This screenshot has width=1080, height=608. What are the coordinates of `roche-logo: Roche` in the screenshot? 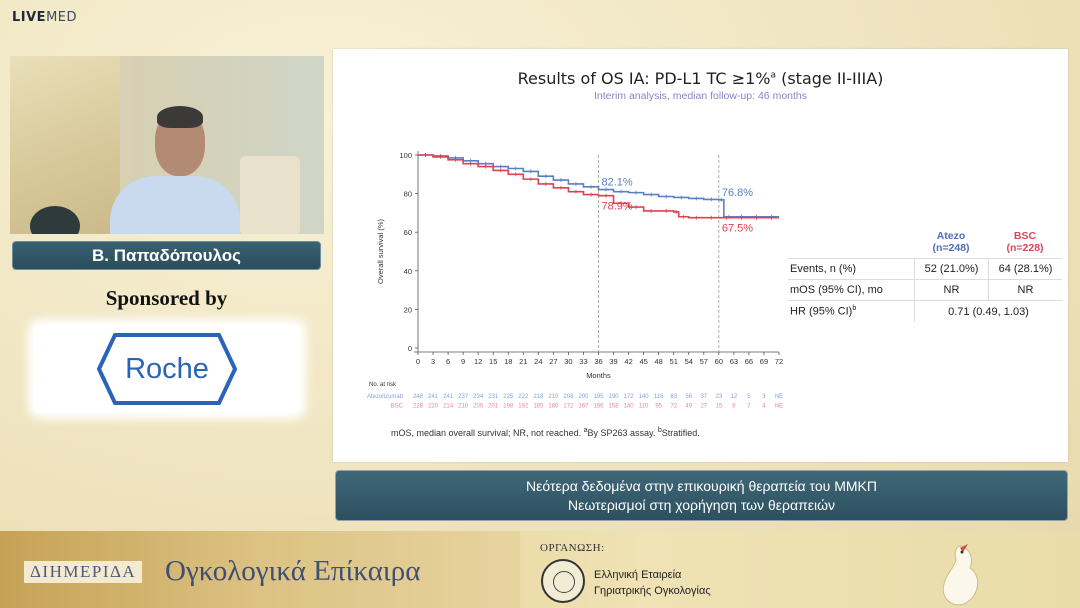 It's located at (167, 369).